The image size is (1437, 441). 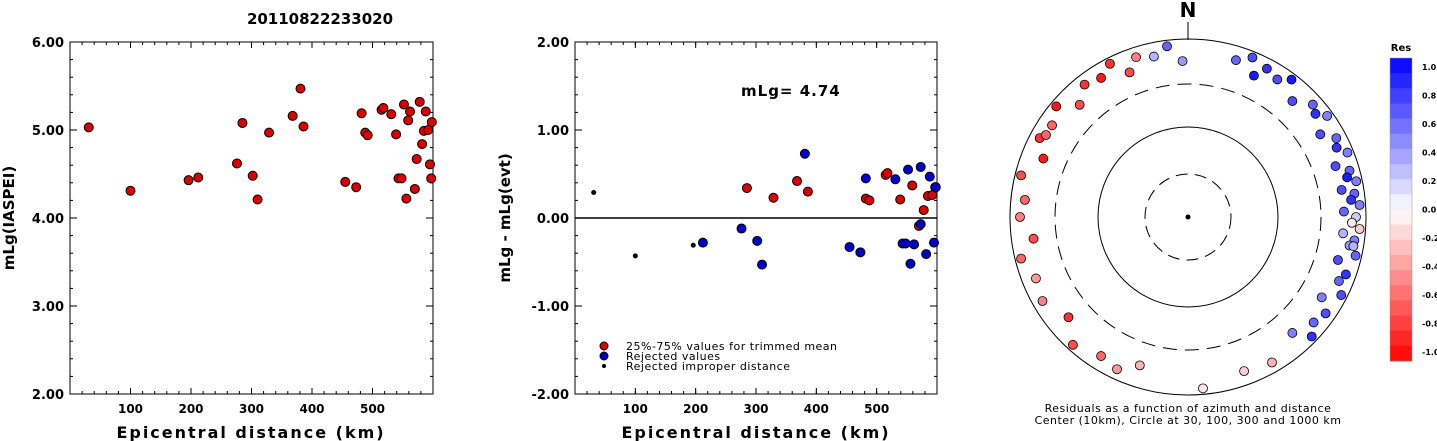 I want to click on x-tick-label: 300, so click(x=251, y=409).